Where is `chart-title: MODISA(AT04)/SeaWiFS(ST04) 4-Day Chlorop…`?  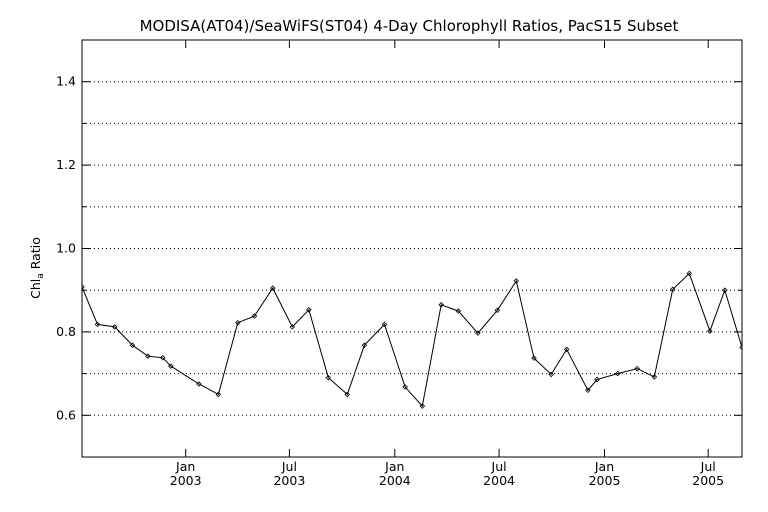 chart-title: MODISA(AT04)/SeaWiFS(ST04) 4-Day Chlorop… is located at coordinates (409, 26).